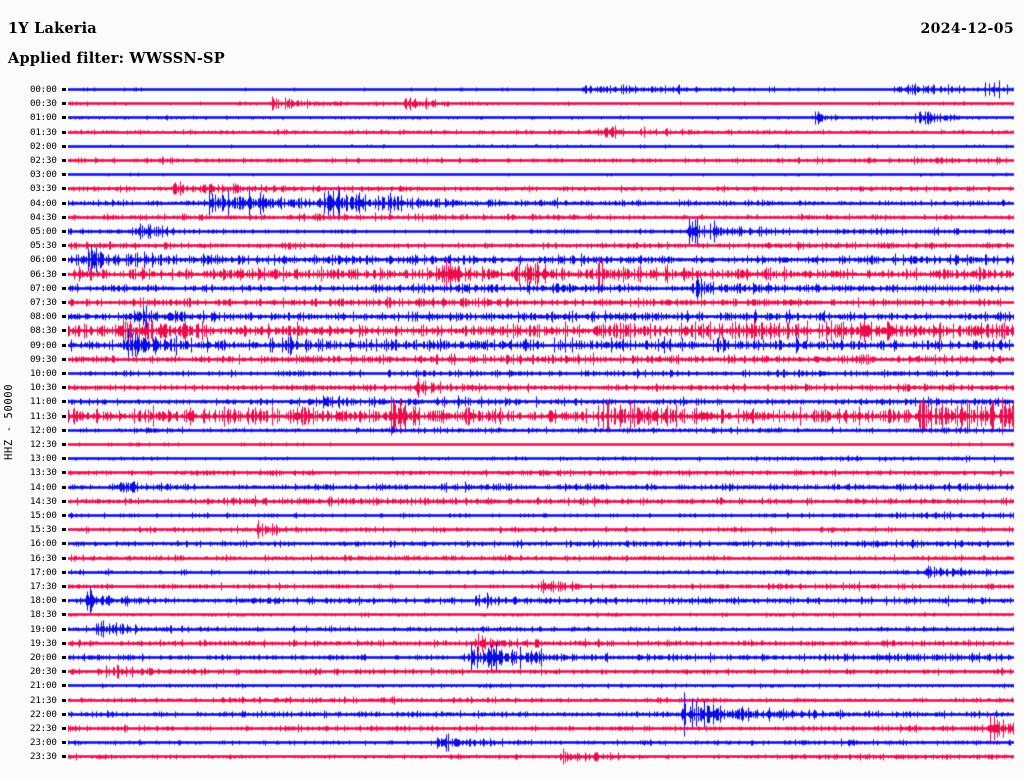 The image size is (1024, 780). I want to click on time-axis-label: 21:00, so click(43, 686).